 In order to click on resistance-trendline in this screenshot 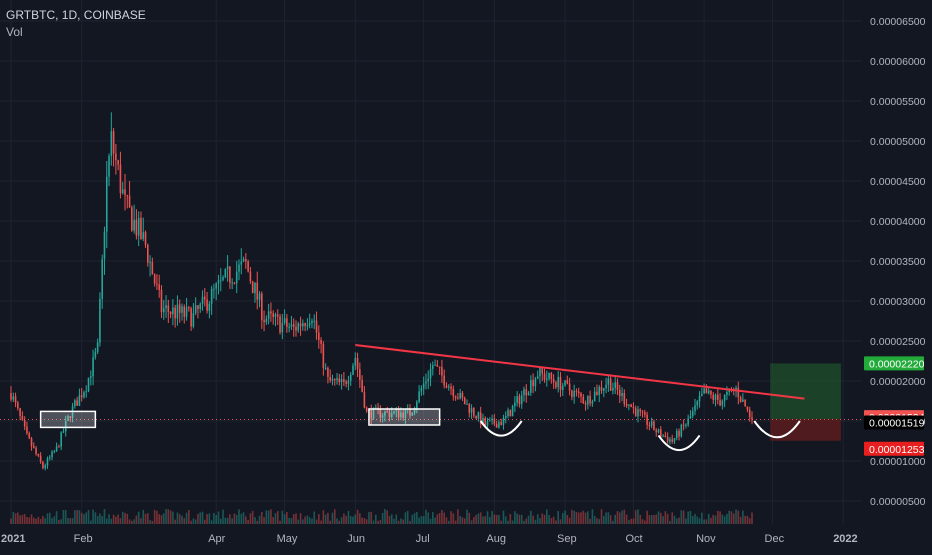, I will do `click(580, 372)`.